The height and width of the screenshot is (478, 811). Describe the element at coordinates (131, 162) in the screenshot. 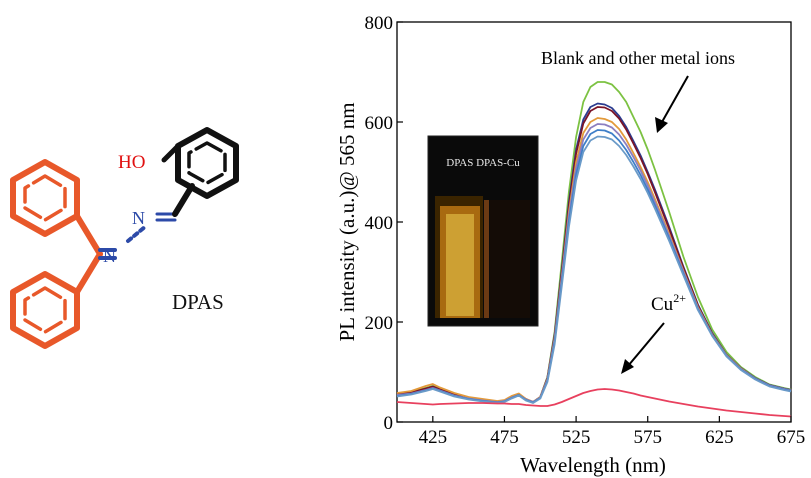

I see `hydroxyl-label: HO` at that location.